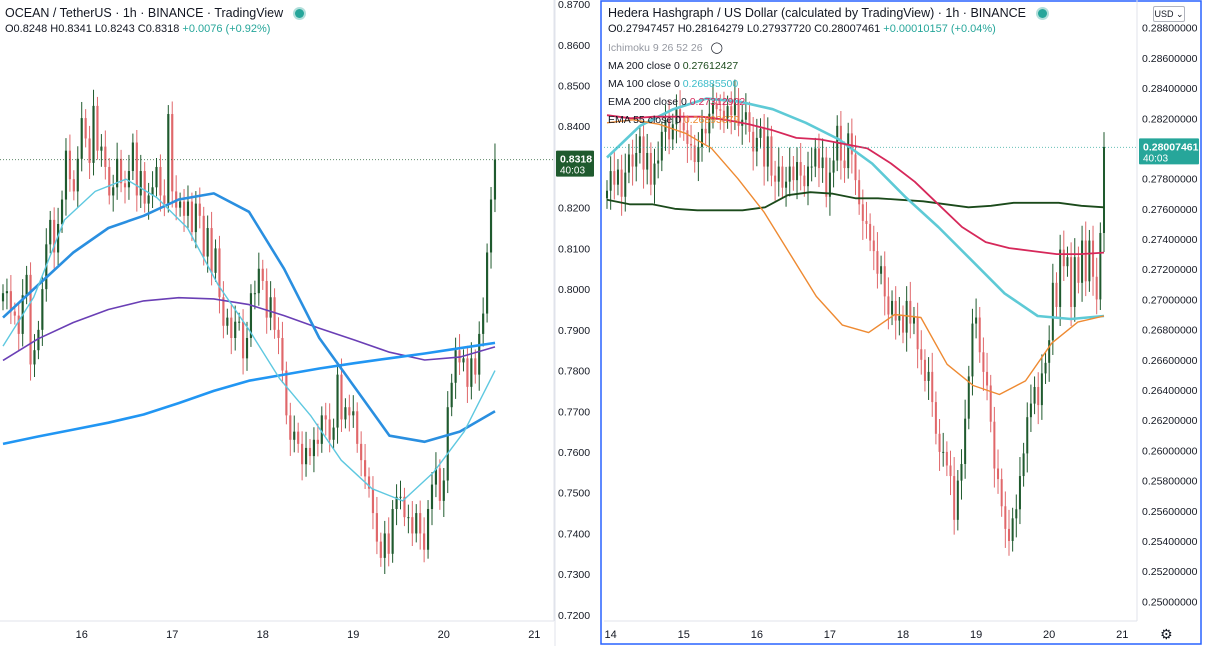  I want to click on indicator-ema200: EMA 200 close 0 0.27312902, so click(827, 102).